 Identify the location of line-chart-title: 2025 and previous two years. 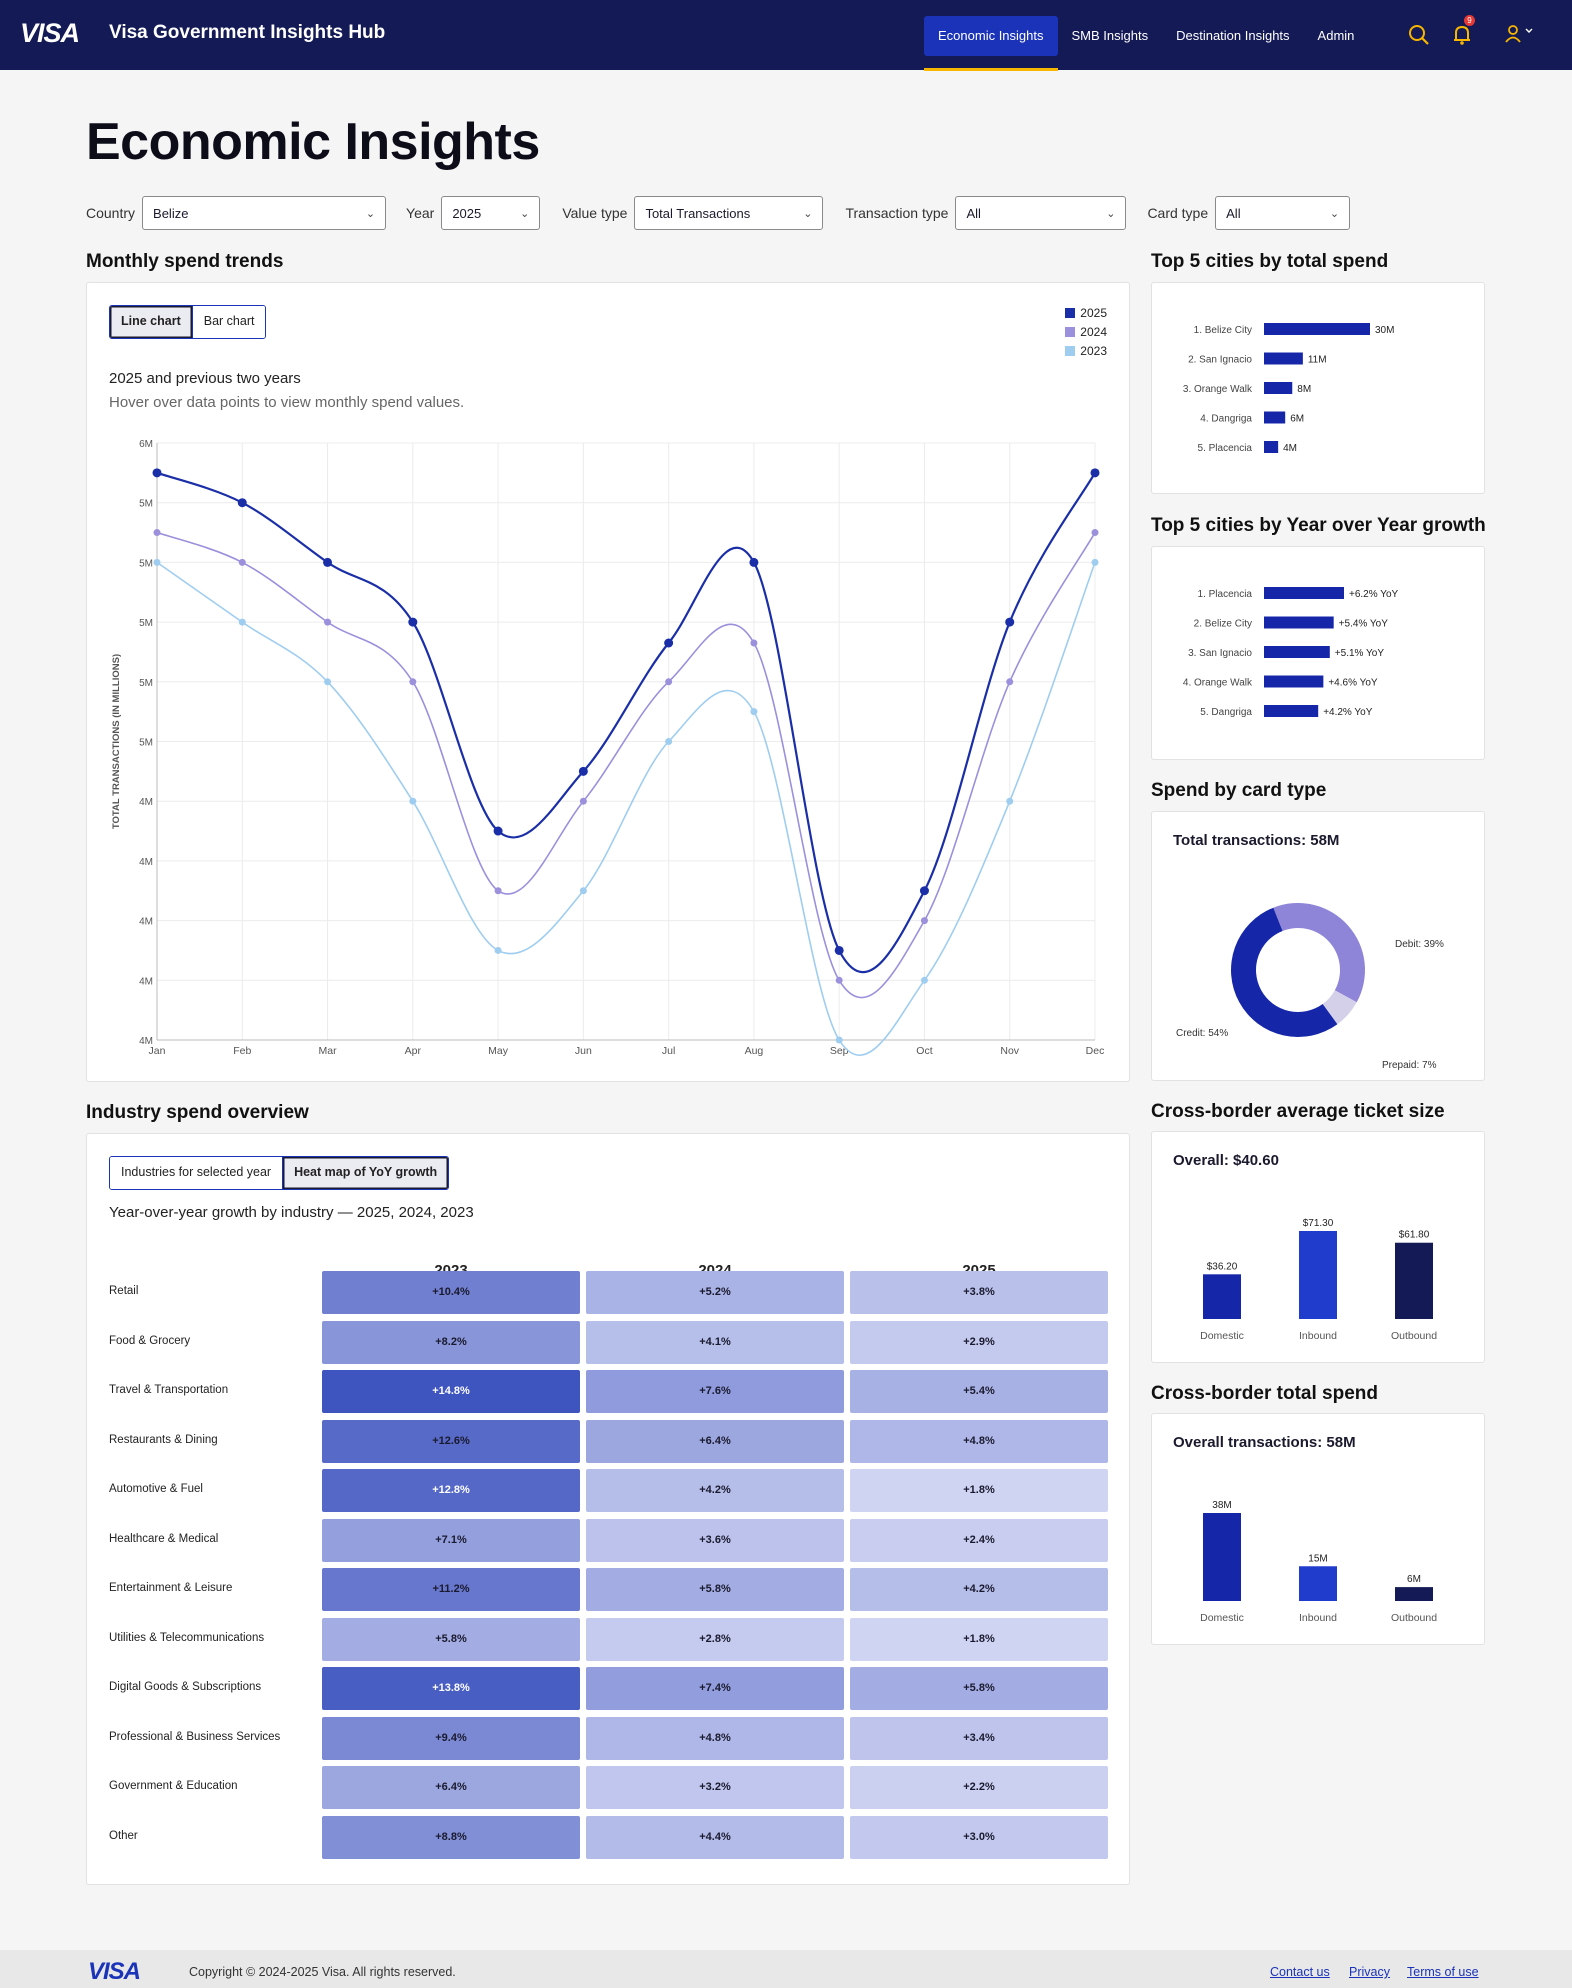
(205, 378).